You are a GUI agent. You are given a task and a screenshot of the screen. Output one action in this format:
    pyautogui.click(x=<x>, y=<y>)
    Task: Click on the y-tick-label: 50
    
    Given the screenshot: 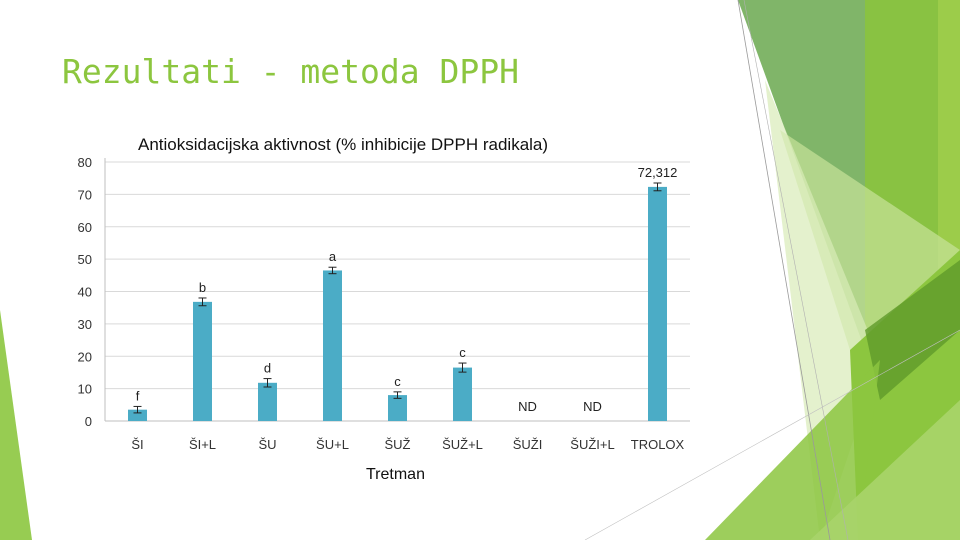 What is the action you would take?
    pyautogui.click(x=85, y=259)
    